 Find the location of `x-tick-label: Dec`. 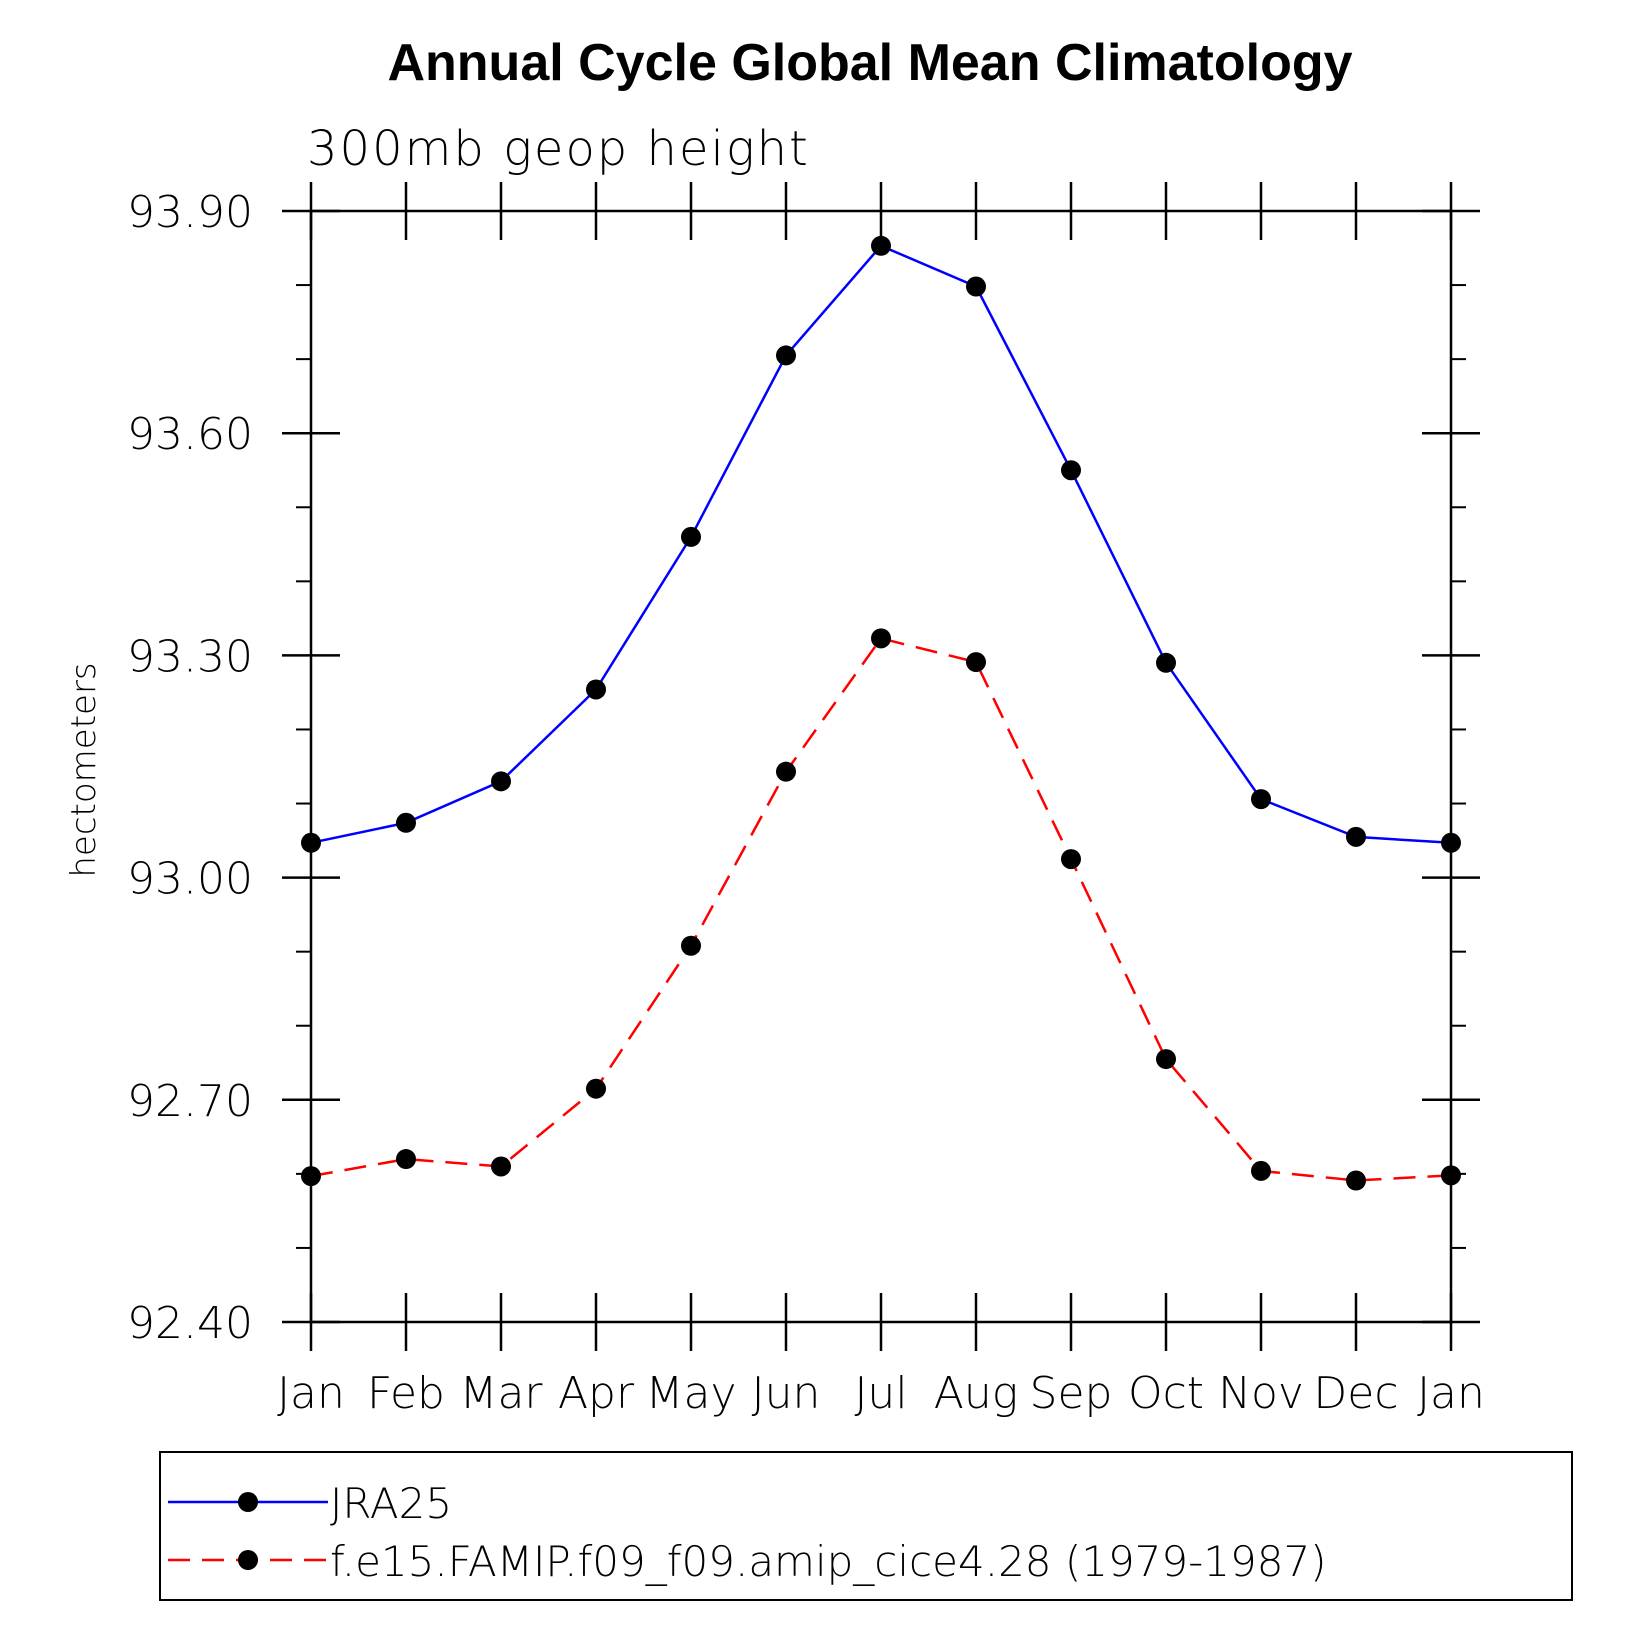

x-tick-label: Dec is located at coordinates (1355, 1393).